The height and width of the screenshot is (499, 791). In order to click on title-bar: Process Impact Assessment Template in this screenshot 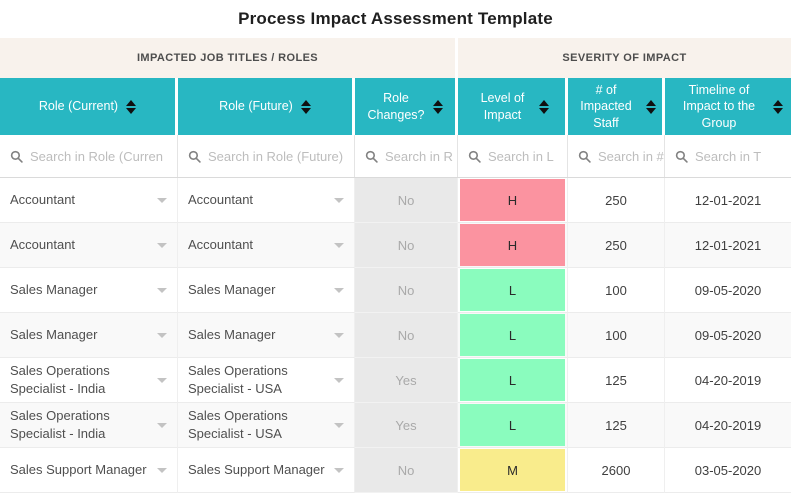, I will do `click(395, 19)`.